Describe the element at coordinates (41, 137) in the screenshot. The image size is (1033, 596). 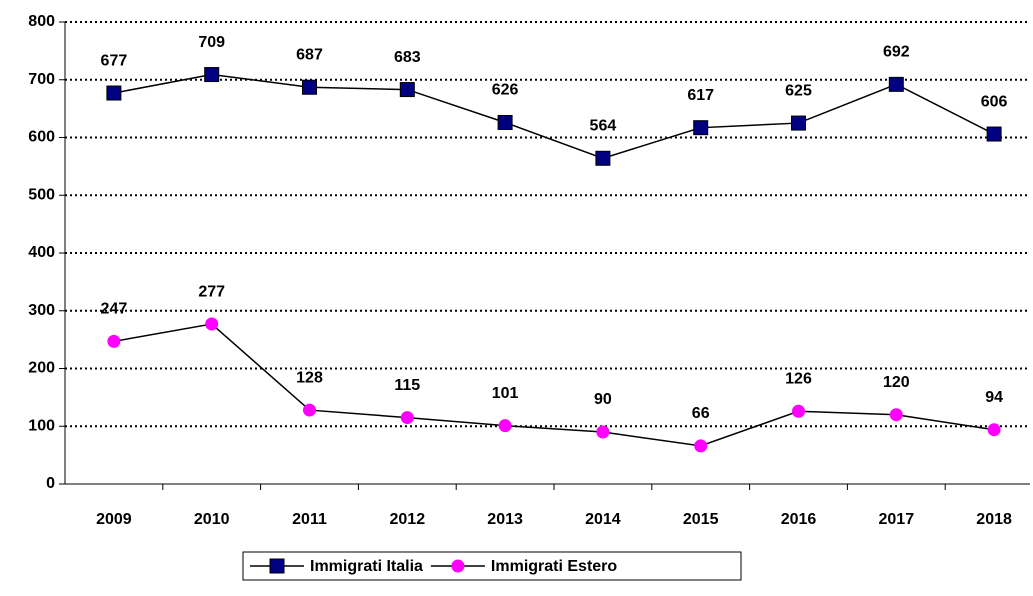
I see `y-tick-label: 600` at that location.